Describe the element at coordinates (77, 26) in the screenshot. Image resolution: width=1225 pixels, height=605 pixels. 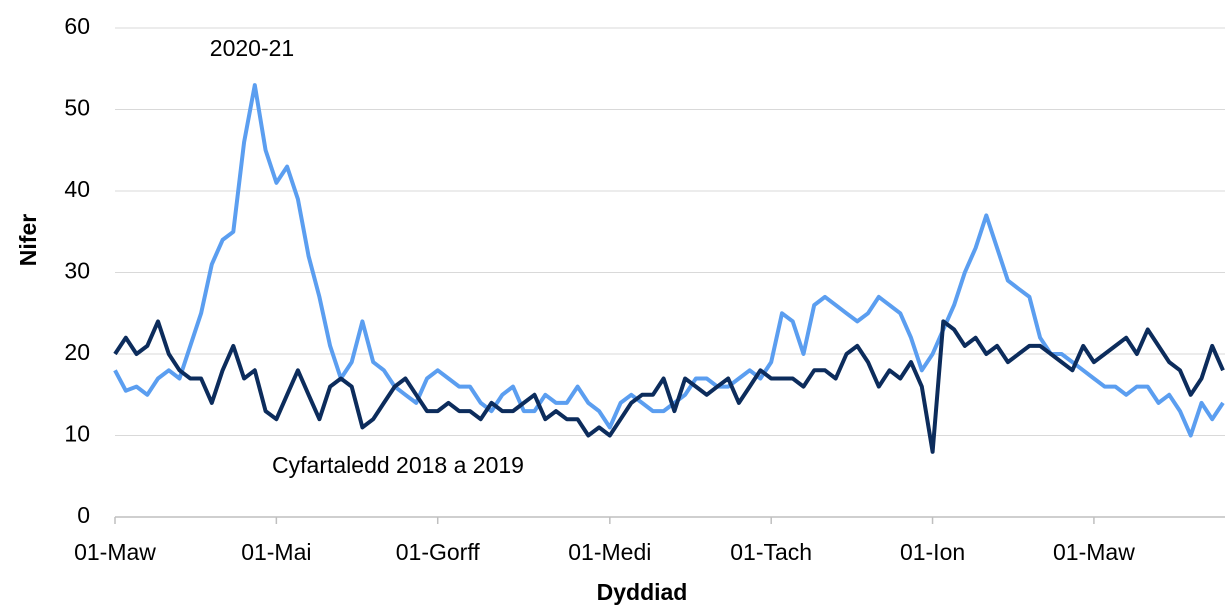
I see `y-tick-label: 60` at that location.